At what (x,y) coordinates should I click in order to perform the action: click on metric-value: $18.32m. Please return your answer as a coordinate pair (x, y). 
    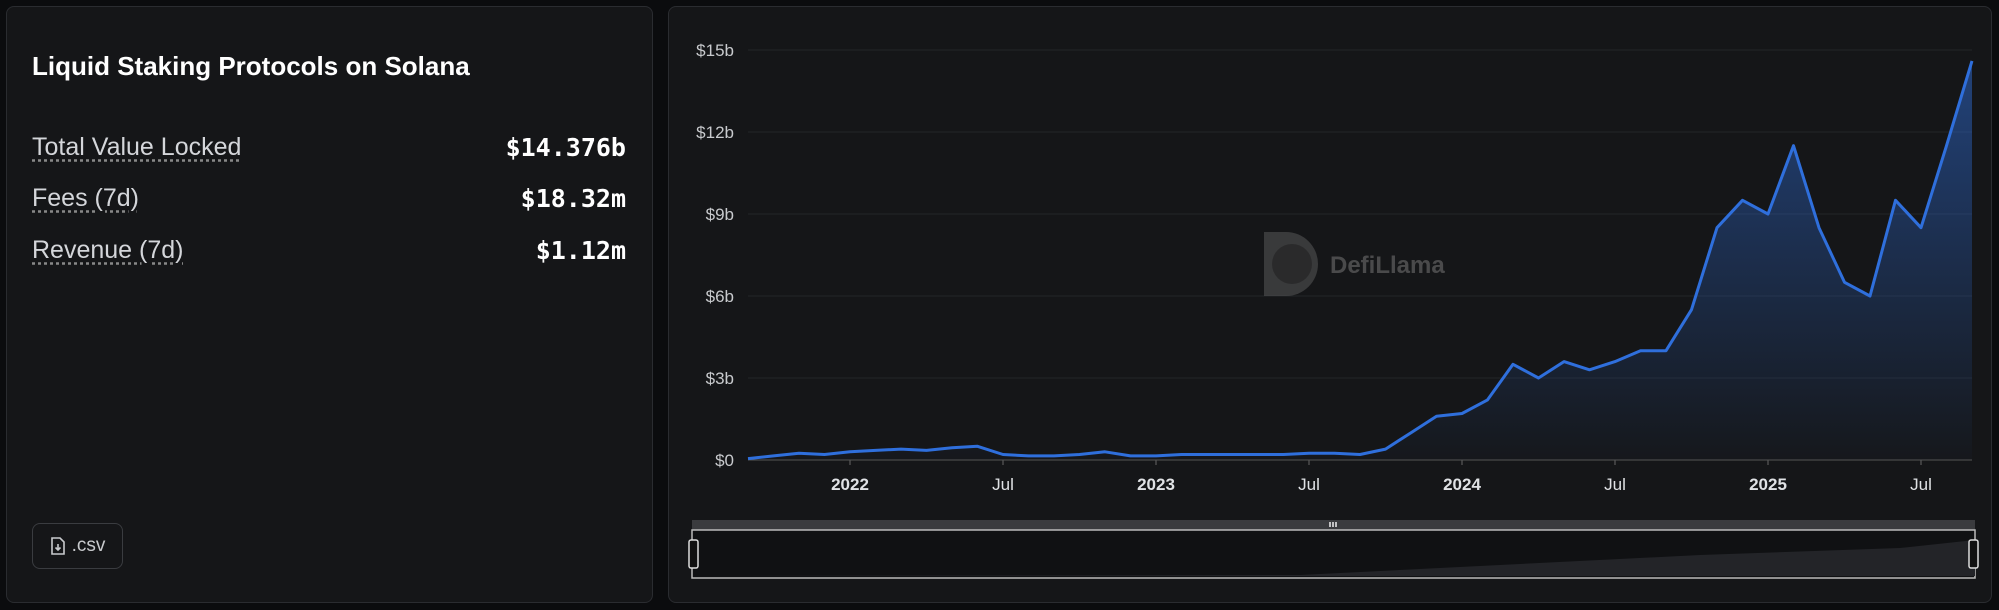
    Looking at the image, I should click on (573, 198).